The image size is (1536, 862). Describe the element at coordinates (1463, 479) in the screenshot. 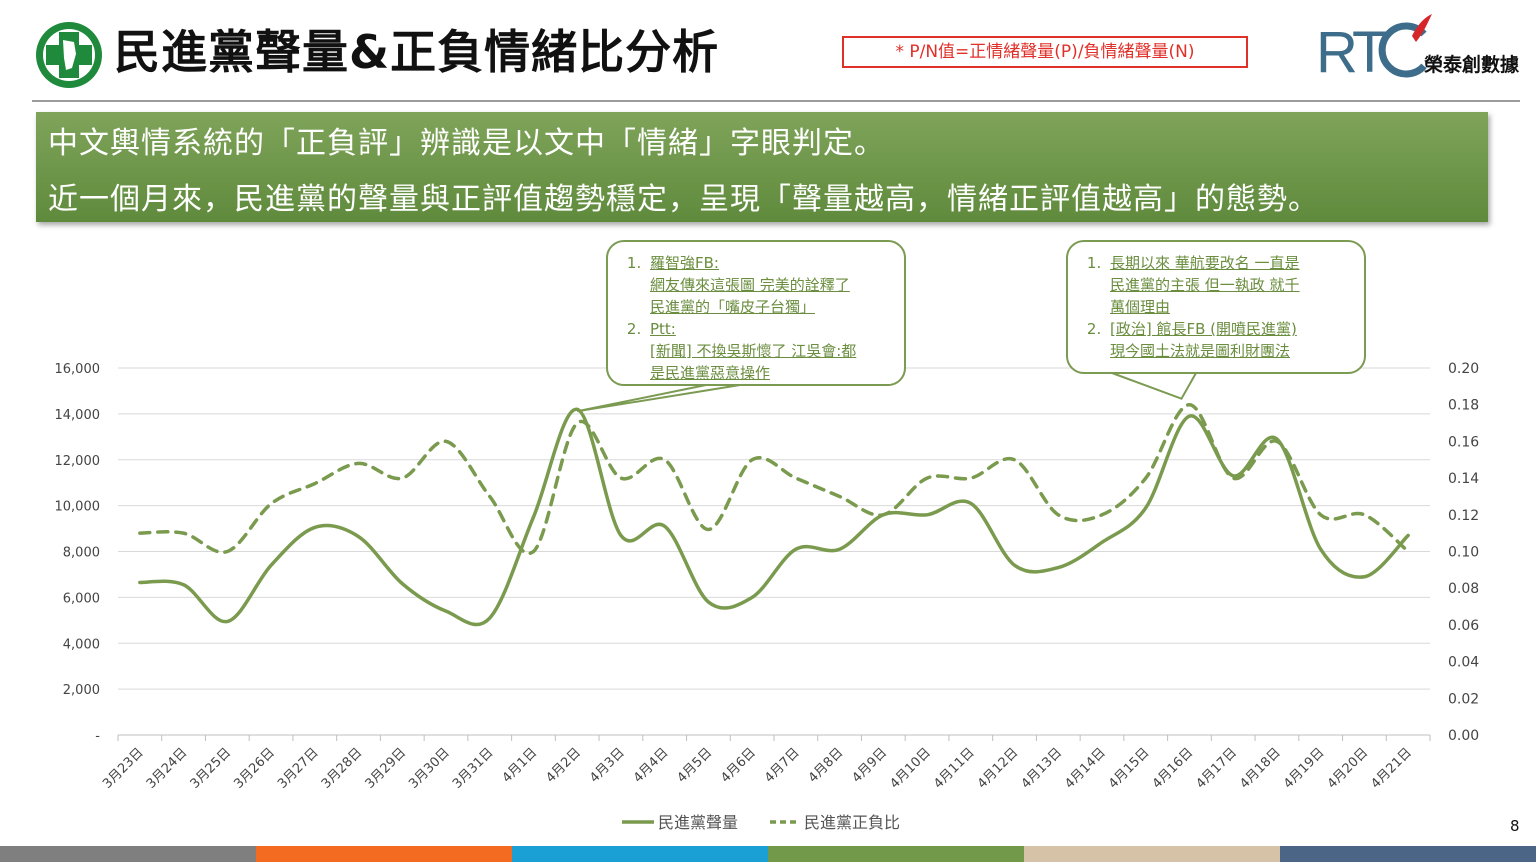

I see `y-right-tick-label: 0.14` at that location.